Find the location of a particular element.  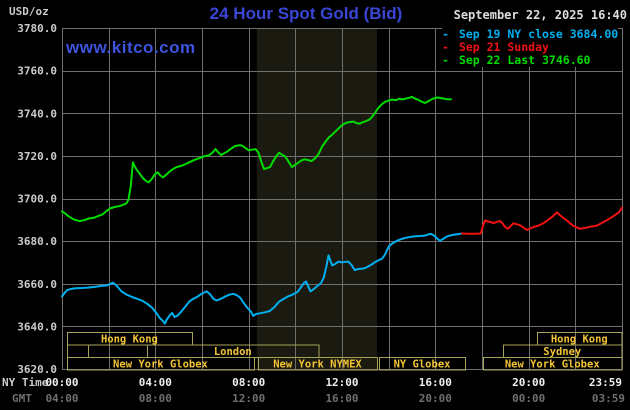

sep19-ny-close-line is located at coordinates (262, 278).